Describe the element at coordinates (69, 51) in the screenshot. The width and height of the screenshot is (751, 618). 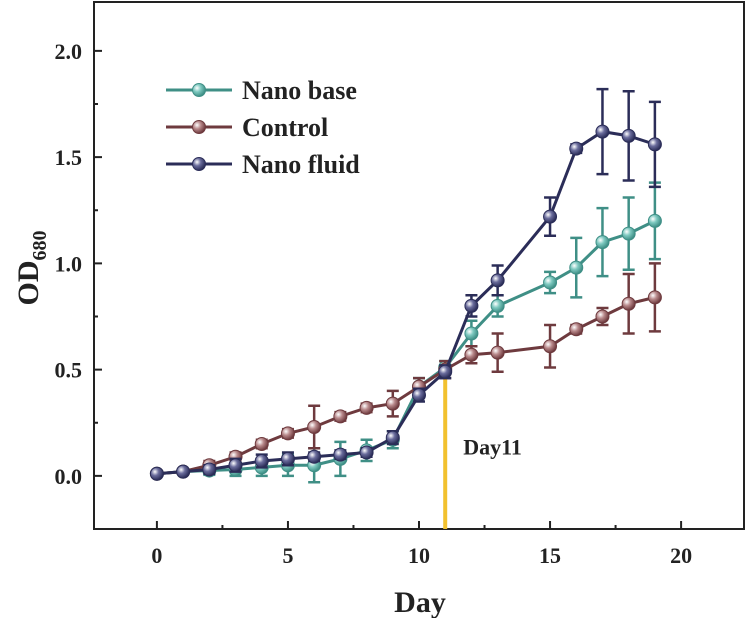
I see `y-tick-label: 2.0` at that location.